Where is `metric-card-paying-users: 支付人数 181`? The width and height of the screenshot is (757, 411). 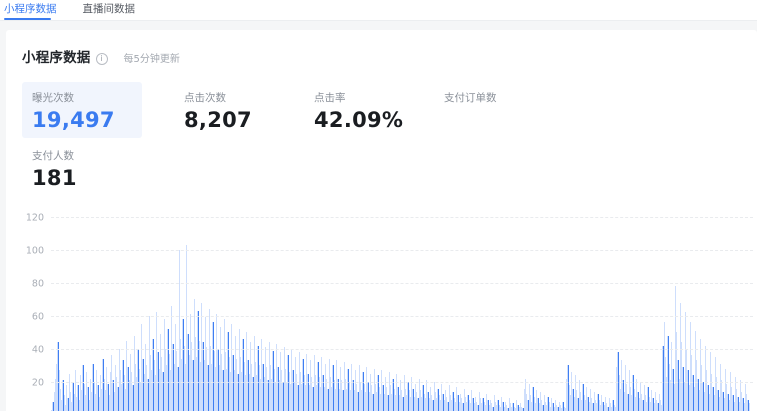
metric-card-paying-users: 支付人数 181 is located at coordinates (82, 168).